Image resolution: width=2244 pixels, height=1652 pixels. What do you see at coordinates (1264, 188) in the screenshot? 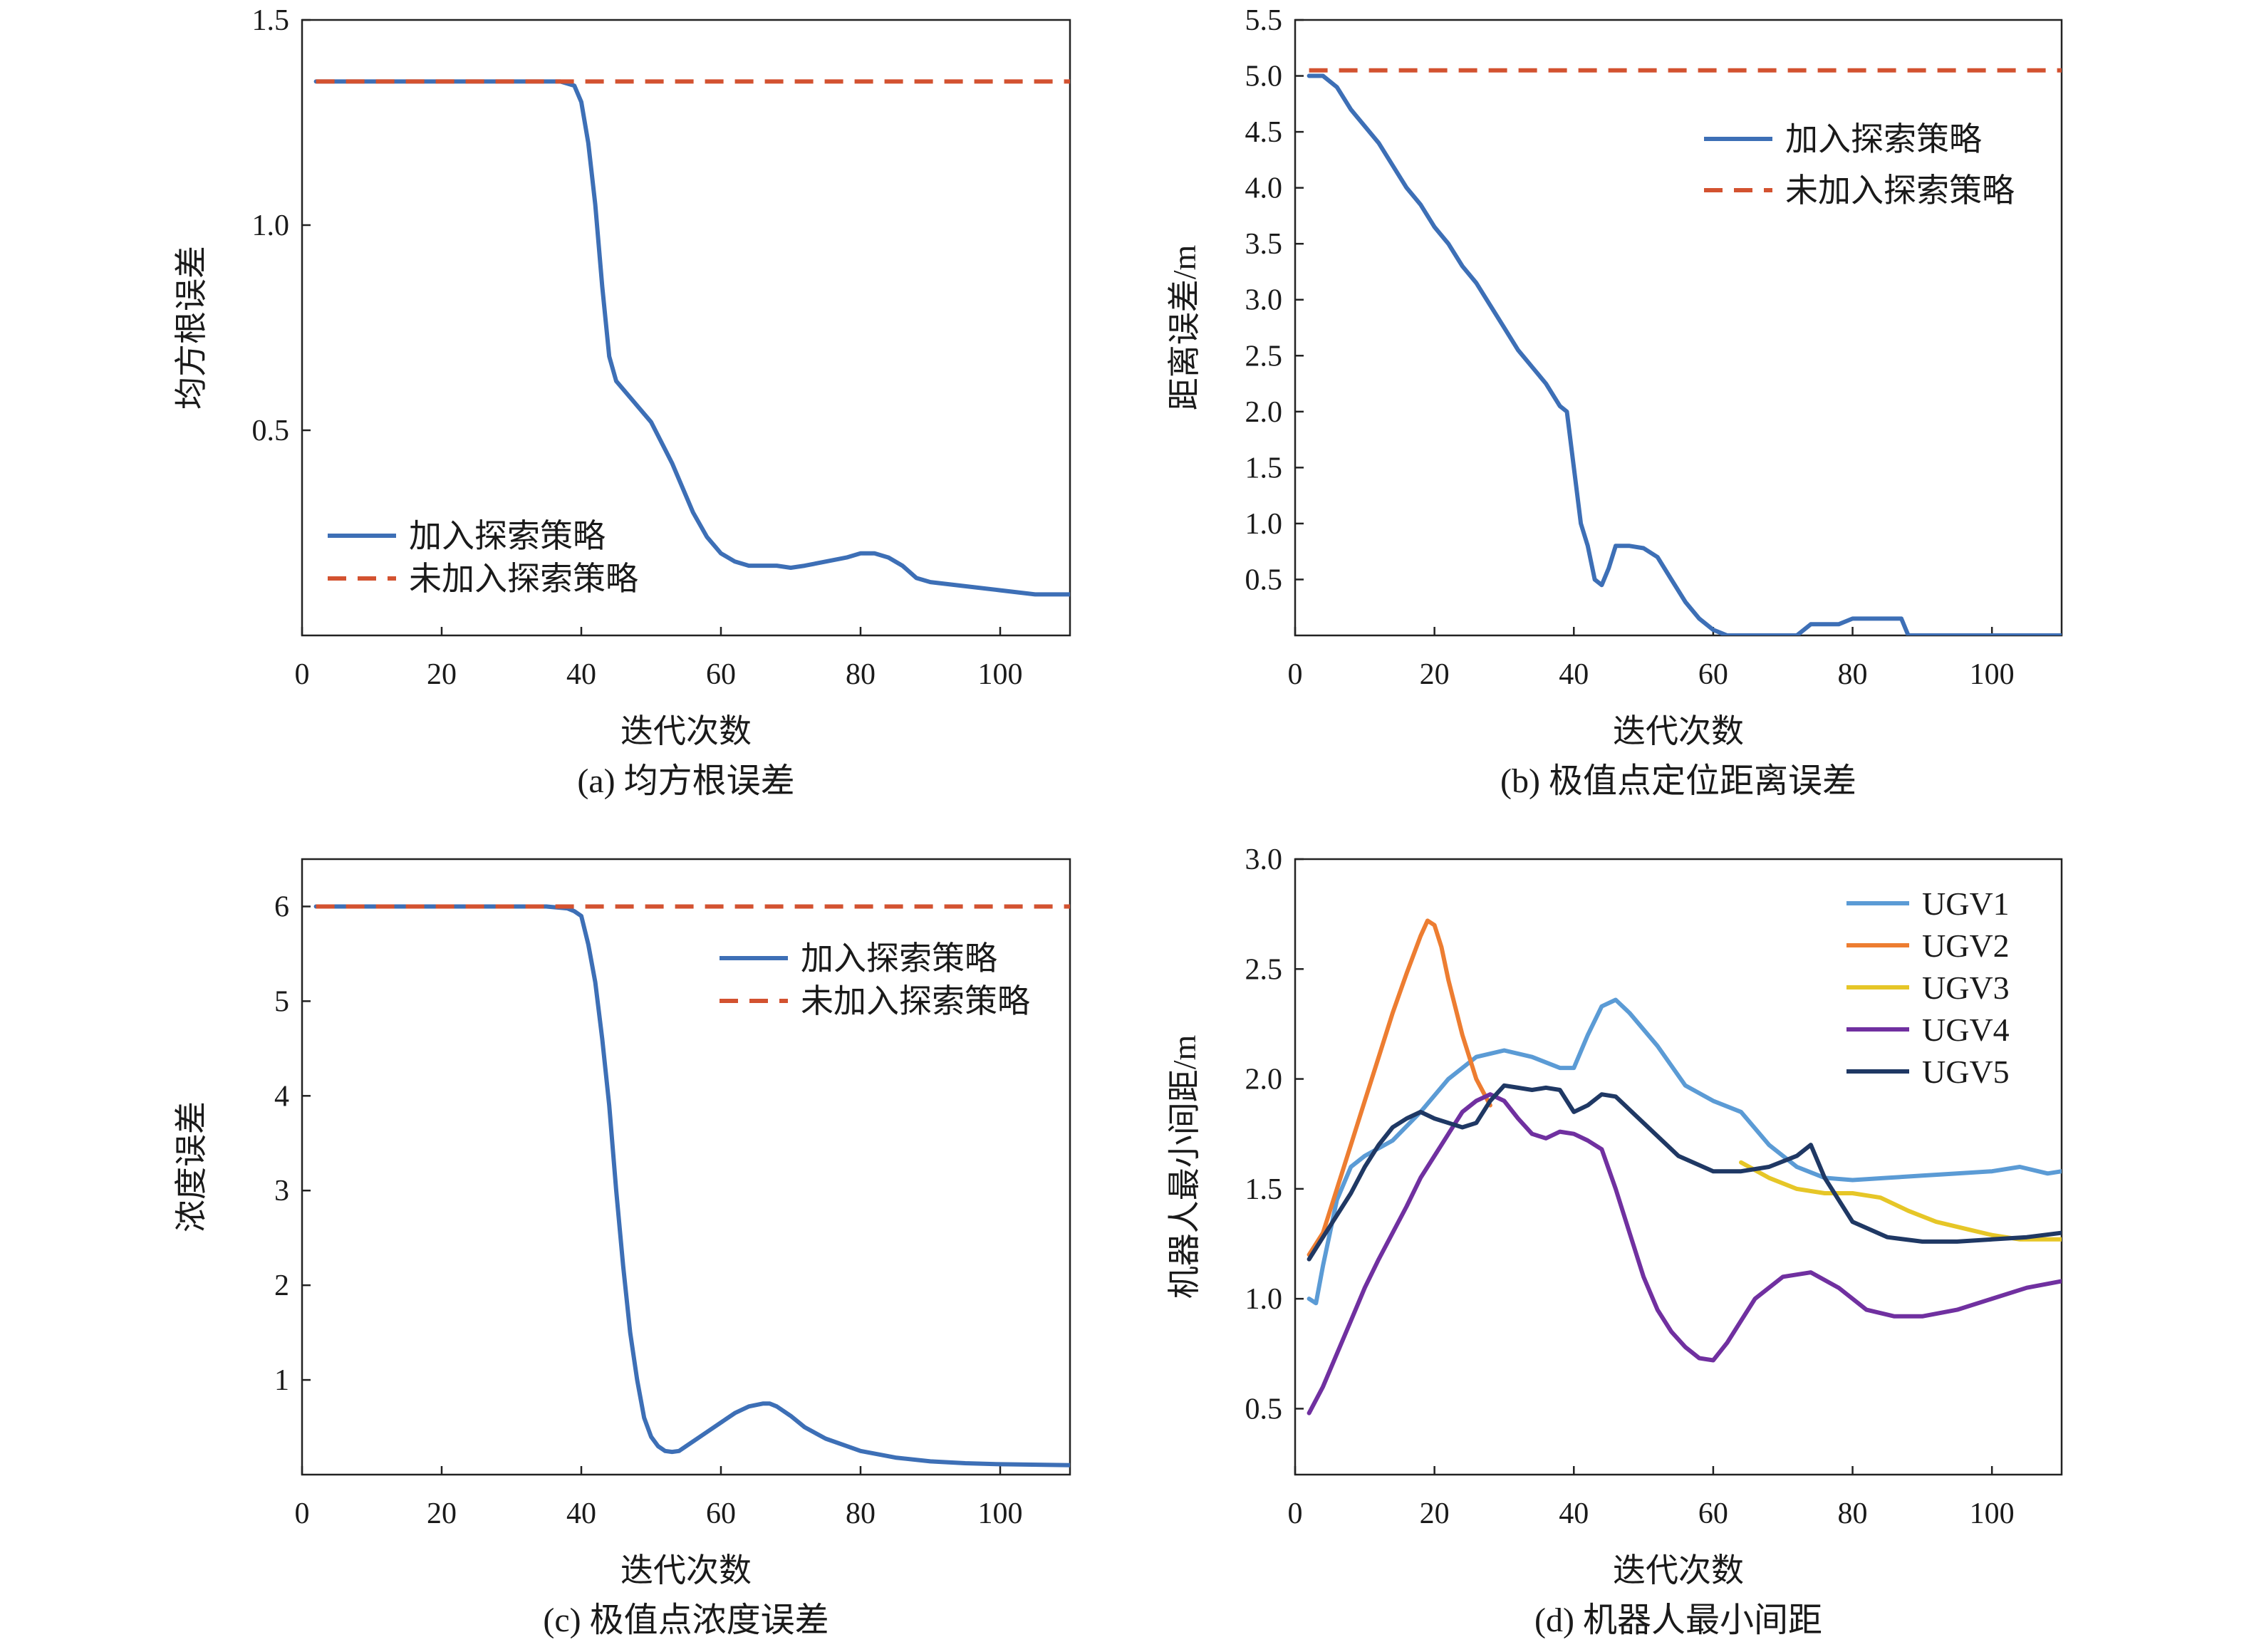
I see `y-tick-label: 4.0` at bounding box center [1264, 188].